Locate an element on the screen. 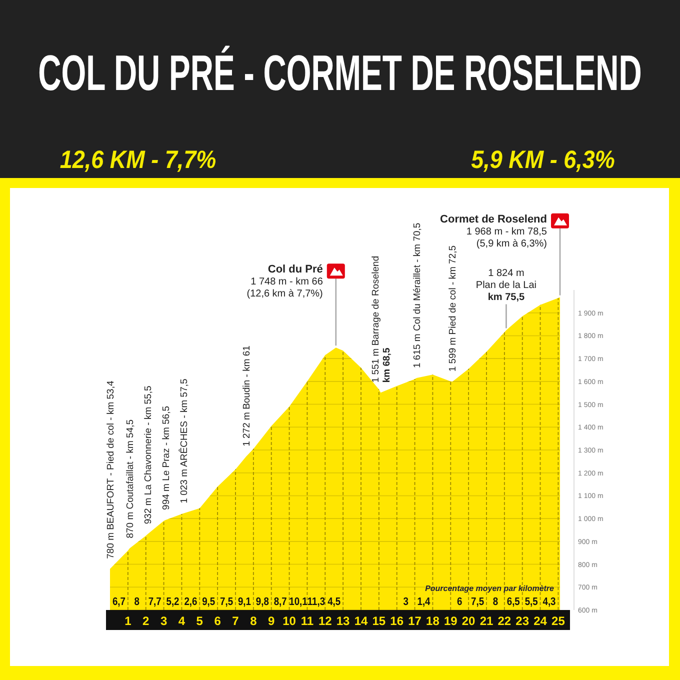 This screenshot has height=680, width=680. chart-title: COL DU PRÉ - CORMET DE ROSELEND is located at coordinates (340, 72).